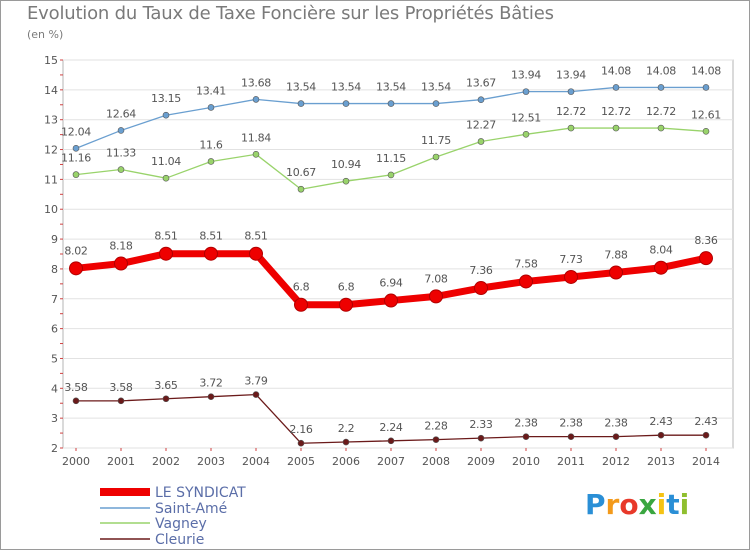  What do you see at coordinates (54, 388) in the screenshot?
I see `y-tick-label: 4` at bounding box center [54, 388].